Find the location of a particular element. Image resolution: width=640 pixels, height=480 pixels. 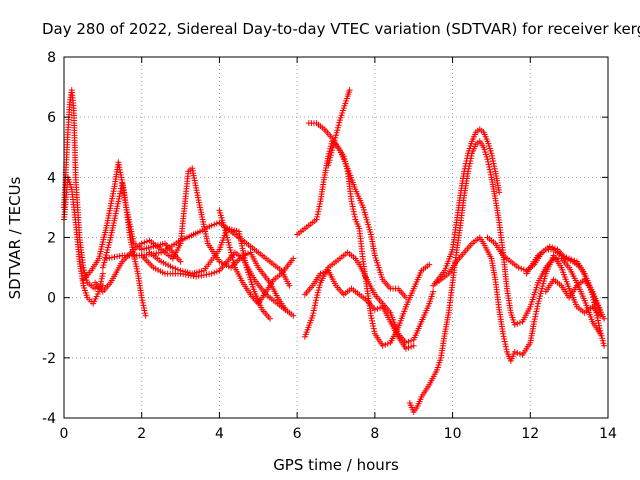

y-tick-label: -2 is located at coordinates (49, 359).